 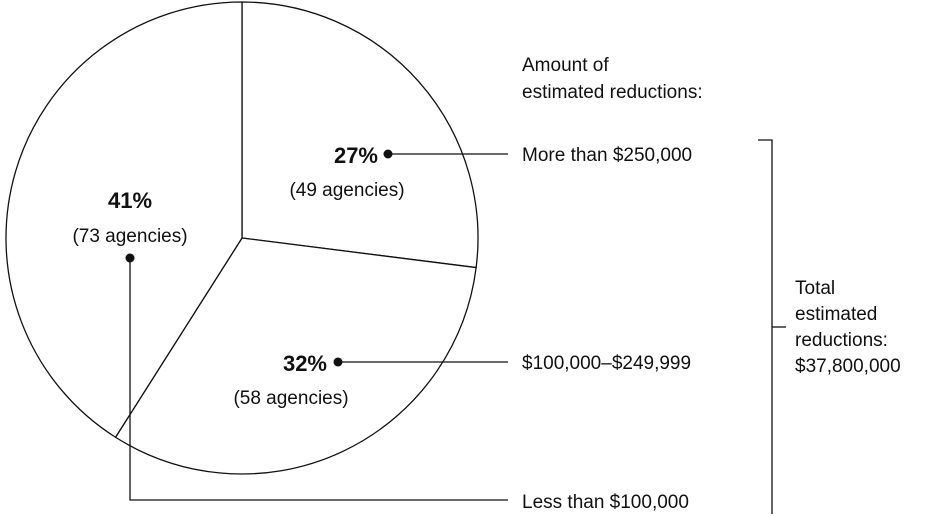 What do you see at coordinates (606, 363) in the screenshot?
I see `category-label-1: $100,000–$249,999` at bounding box center [606, 363].